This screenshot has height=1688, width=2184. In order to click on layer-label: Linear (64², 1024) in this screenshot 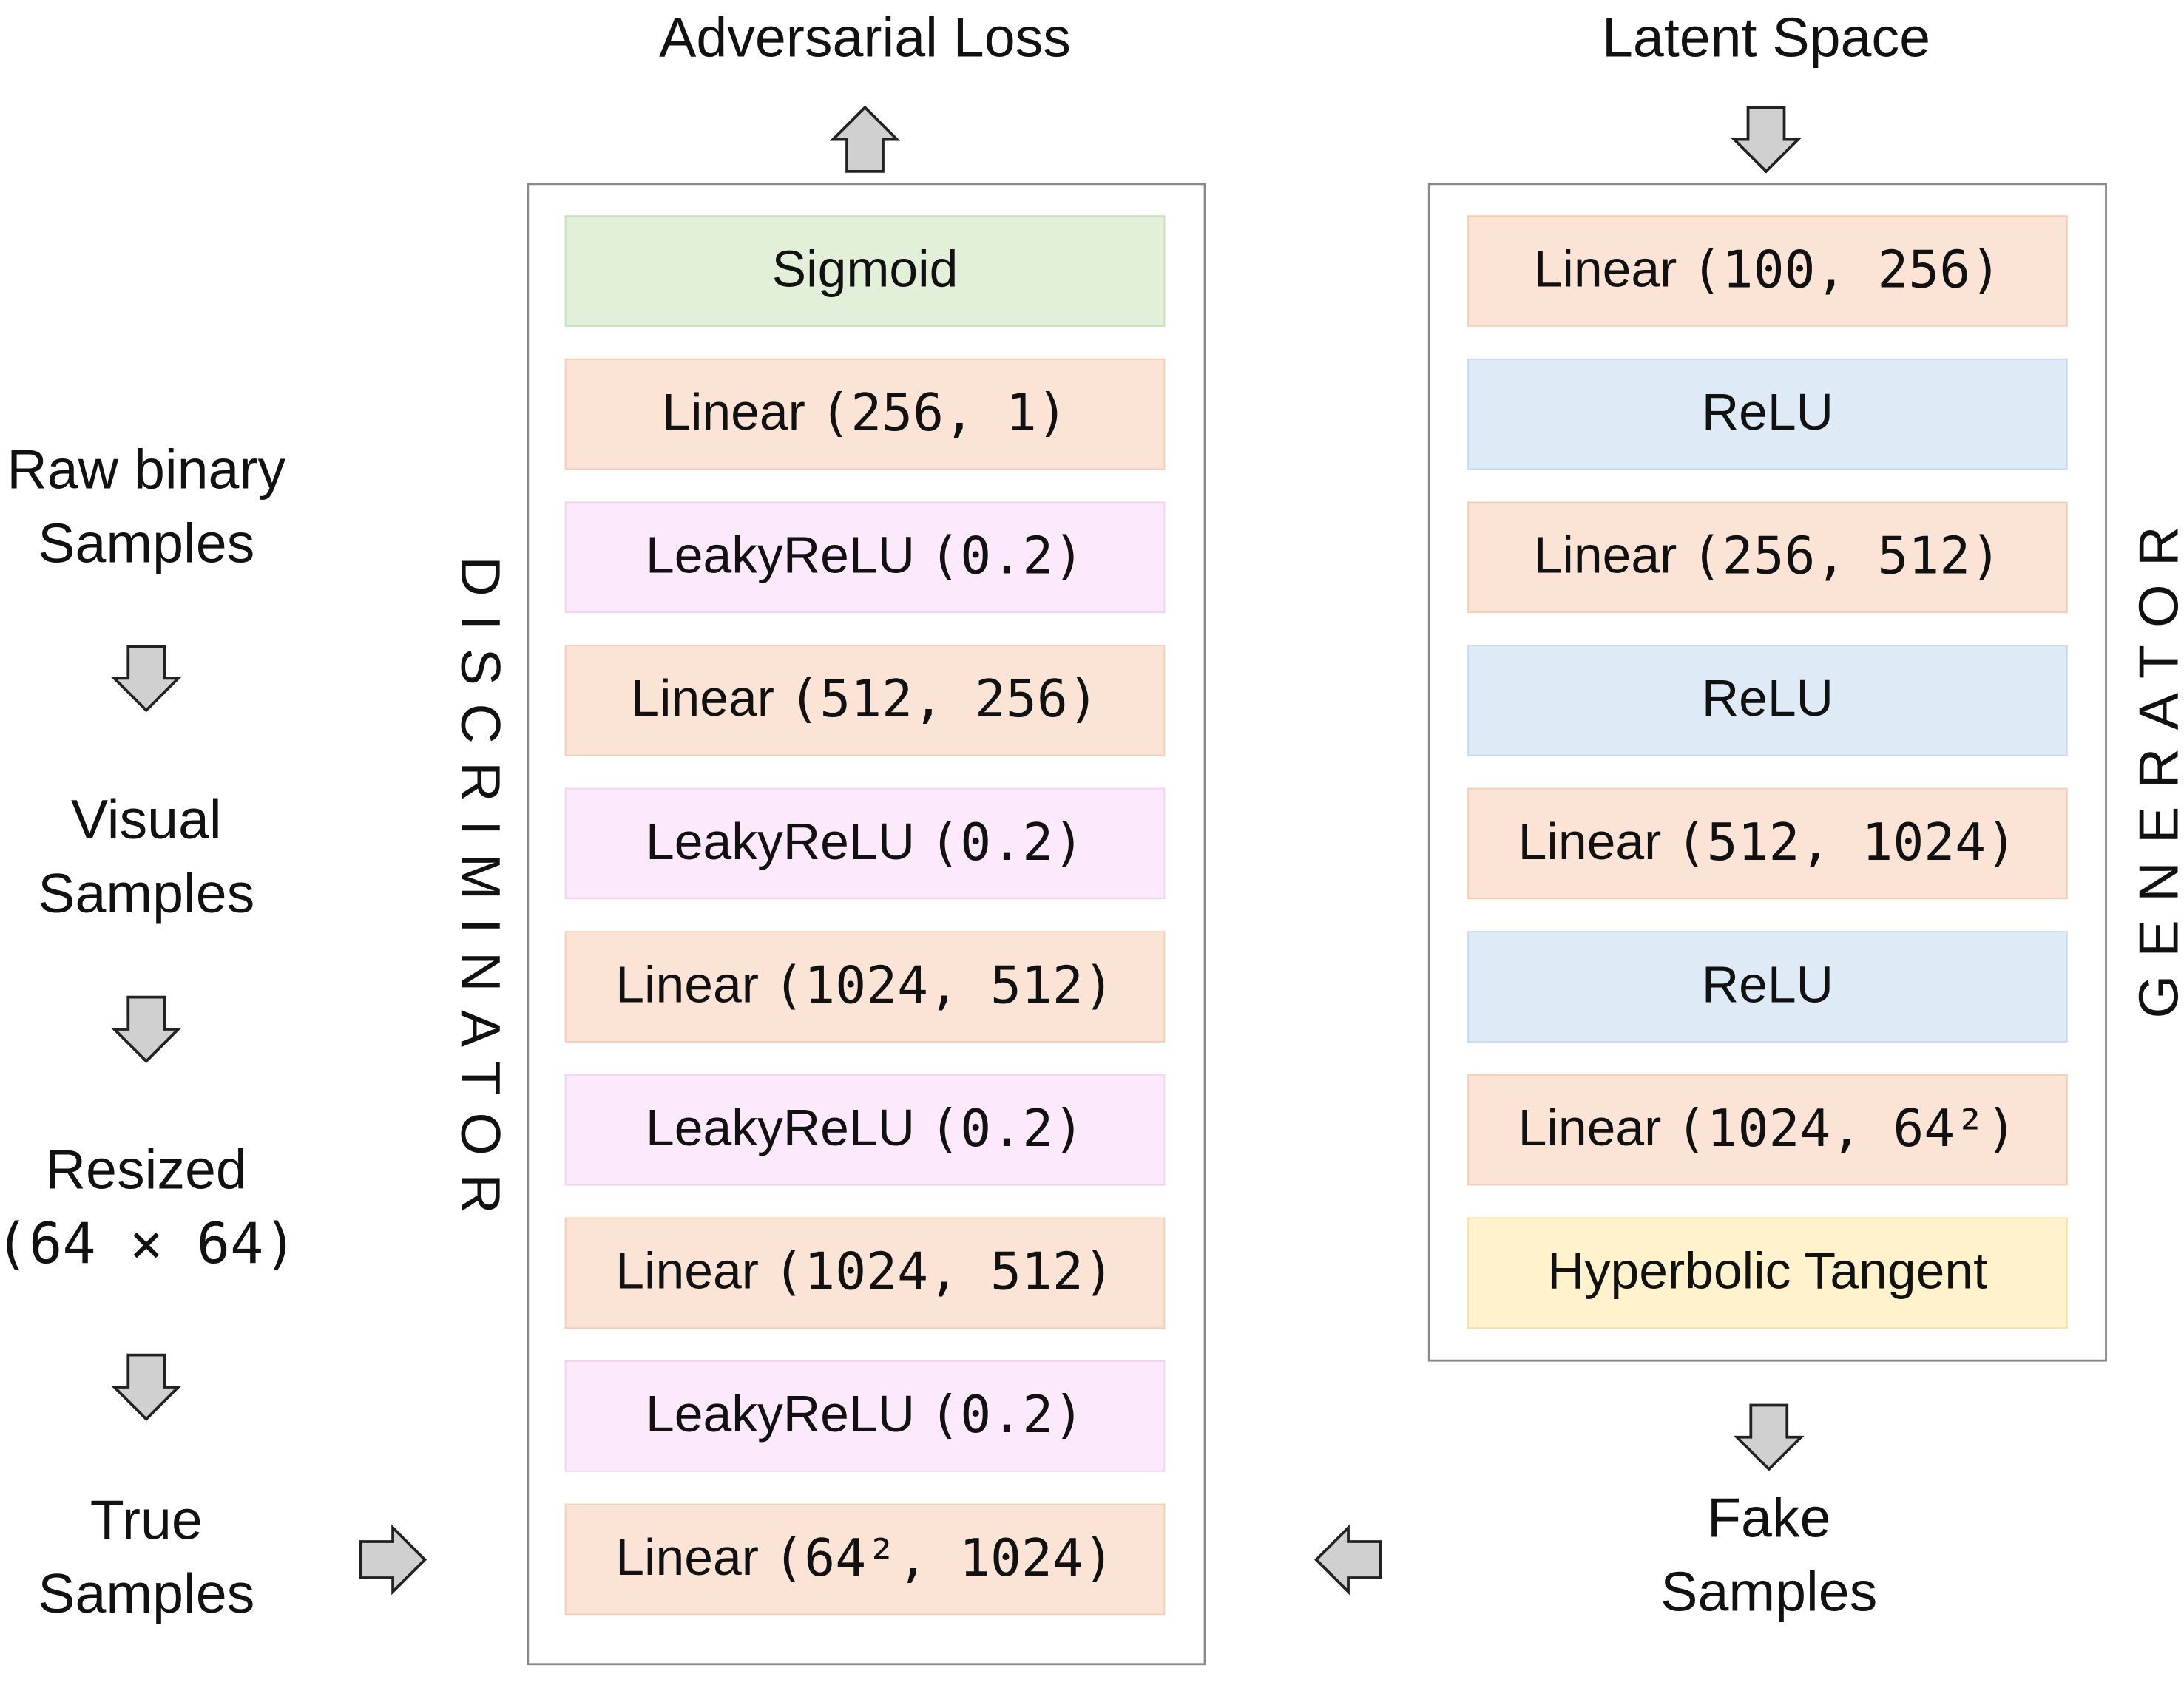, I will do `click(865, 1558)`.